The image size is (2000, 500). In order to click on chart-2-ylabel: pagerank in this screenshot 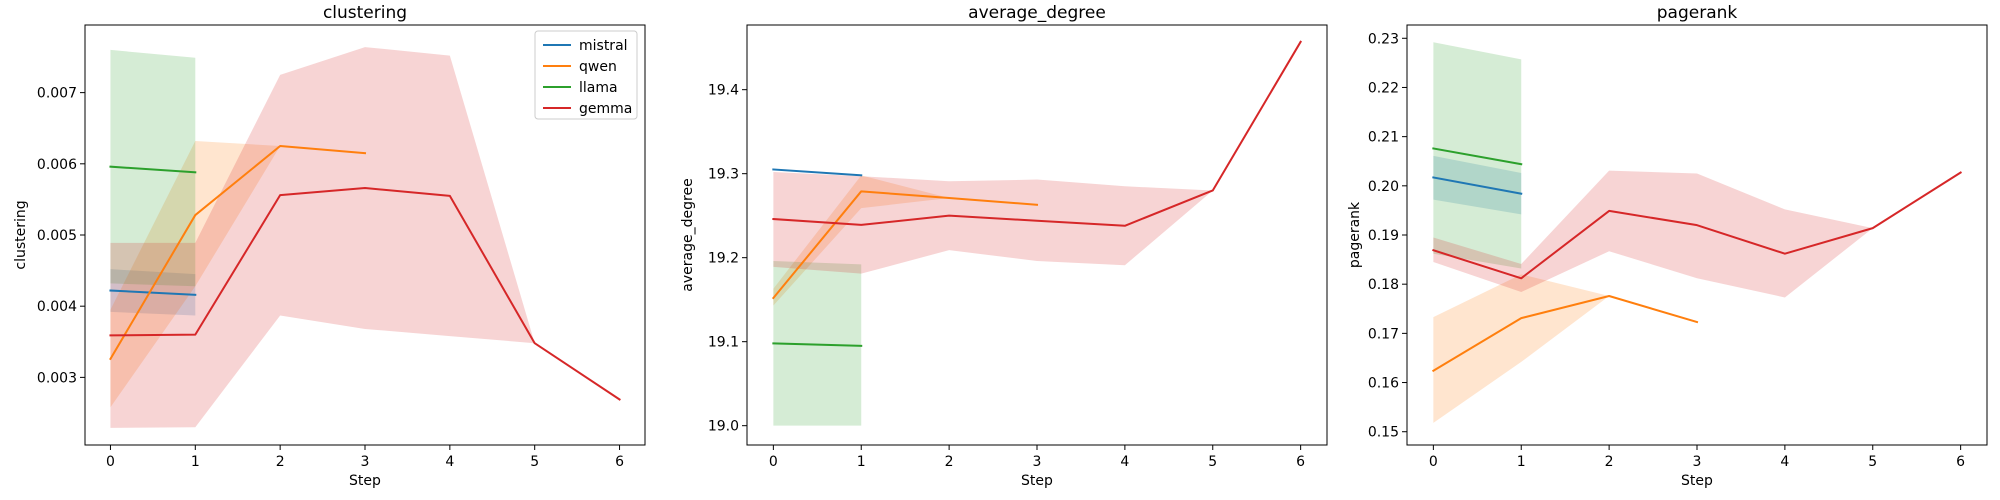, I will do `click(1355, 234)`.